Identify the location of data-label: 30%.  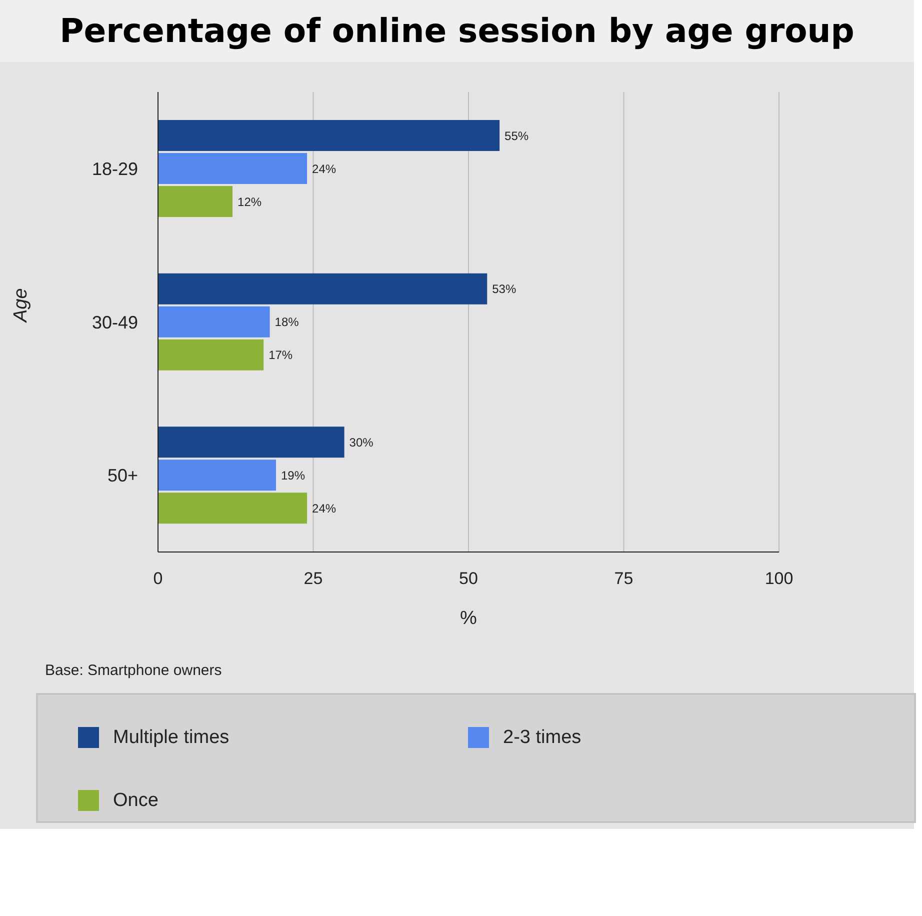
(361, 442).